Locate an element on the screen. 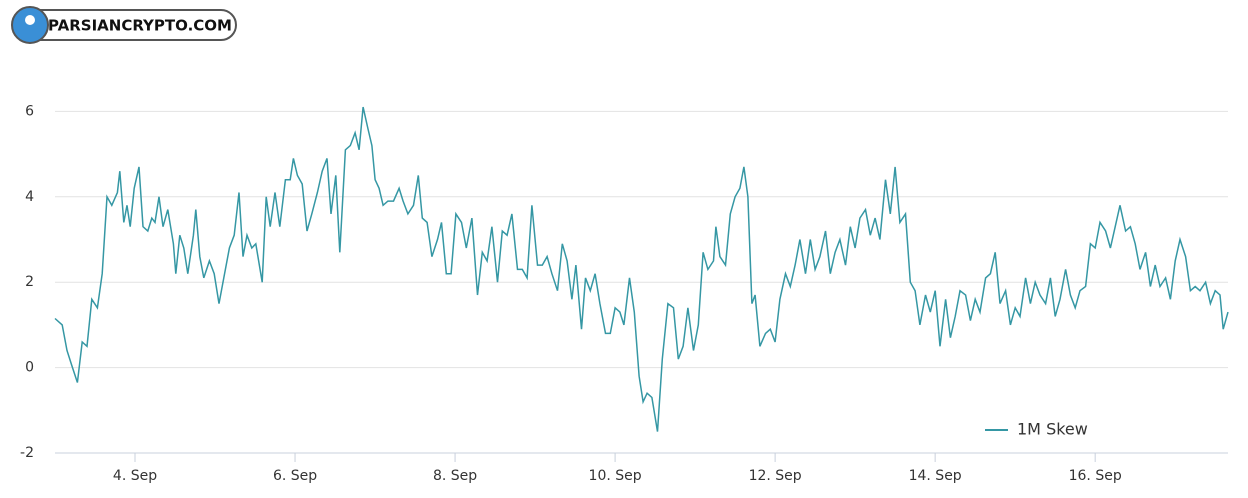 This screenshot has height=498, width=1248. y-tick-label: 6 is located at coordinates (29, 111).